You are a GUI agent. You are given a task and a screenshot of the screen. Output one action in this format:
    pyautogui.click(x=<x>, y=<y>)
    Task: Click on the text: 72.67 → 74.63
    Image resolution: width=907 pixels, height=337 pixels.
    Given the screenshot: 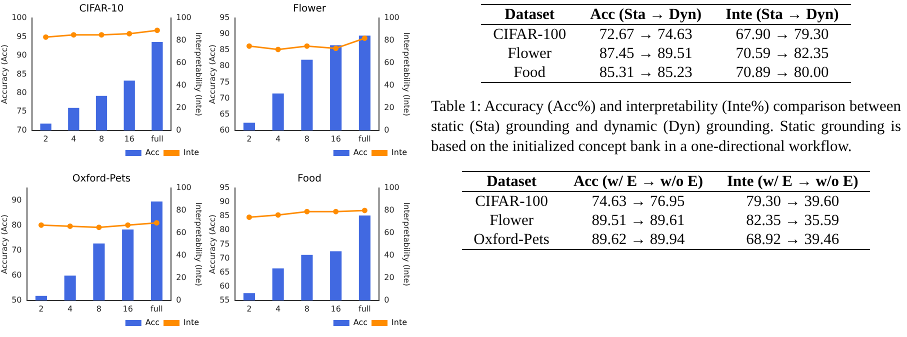 What is the action you would take?
    pyautogui.click(x=646, y=34)
    